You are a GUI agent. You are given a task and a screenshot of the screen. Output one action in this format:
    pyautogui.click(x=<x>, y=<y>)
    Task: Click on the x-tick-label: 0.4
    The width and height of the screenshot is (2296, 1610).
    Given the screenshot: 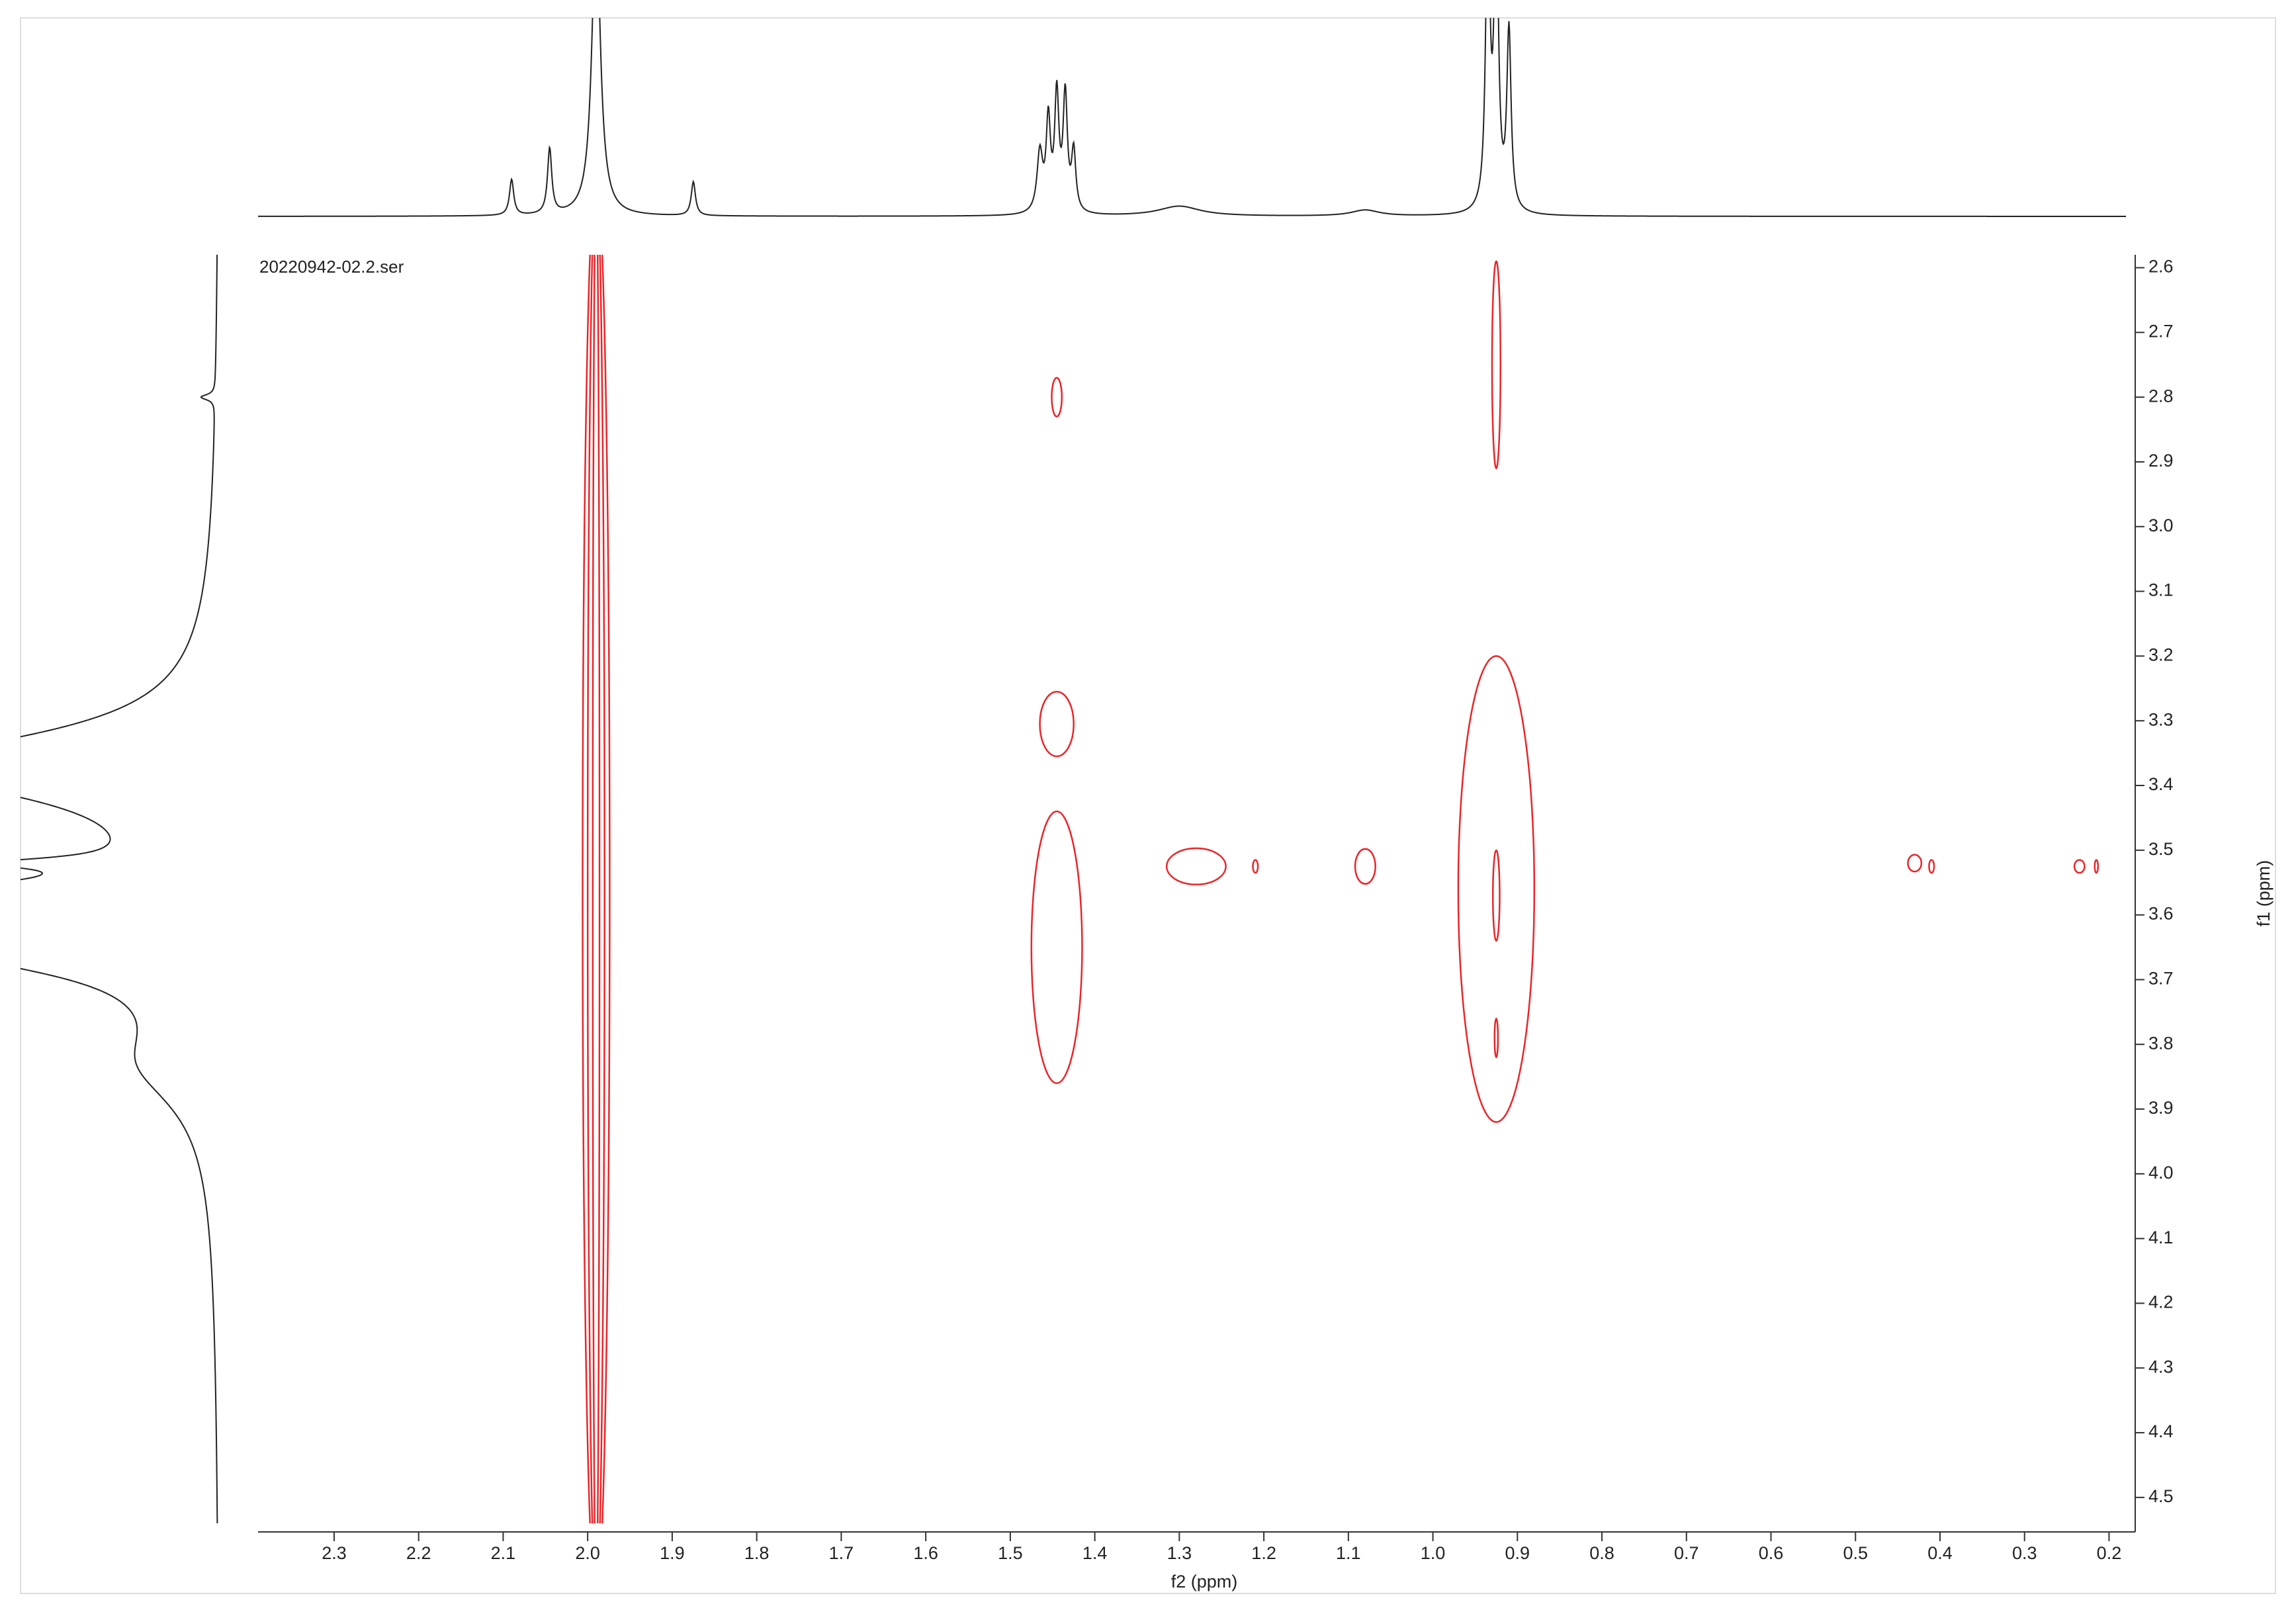 What is the action you would take?
    pyautogui.click(x=1940, y=1553)
    